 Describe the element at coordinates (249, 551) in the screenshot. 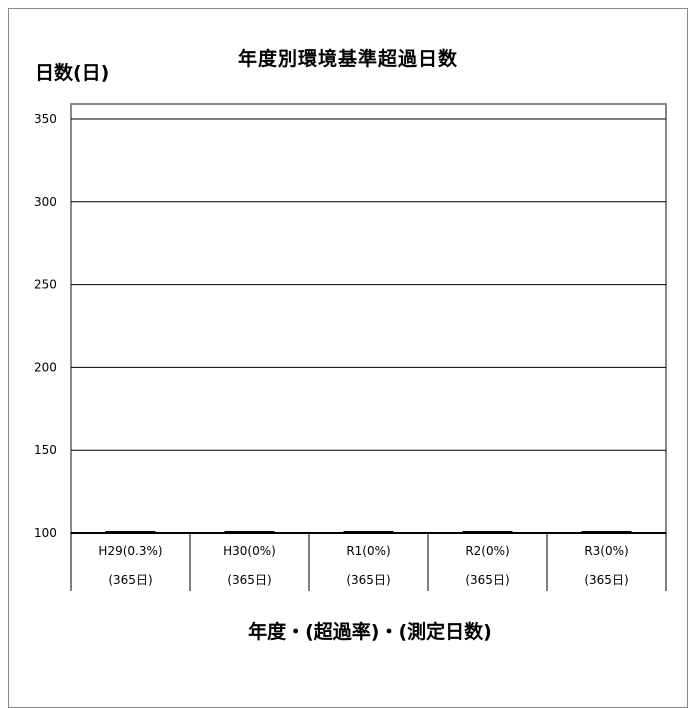

I see `x-tick-label: H30(0%)` at that location.